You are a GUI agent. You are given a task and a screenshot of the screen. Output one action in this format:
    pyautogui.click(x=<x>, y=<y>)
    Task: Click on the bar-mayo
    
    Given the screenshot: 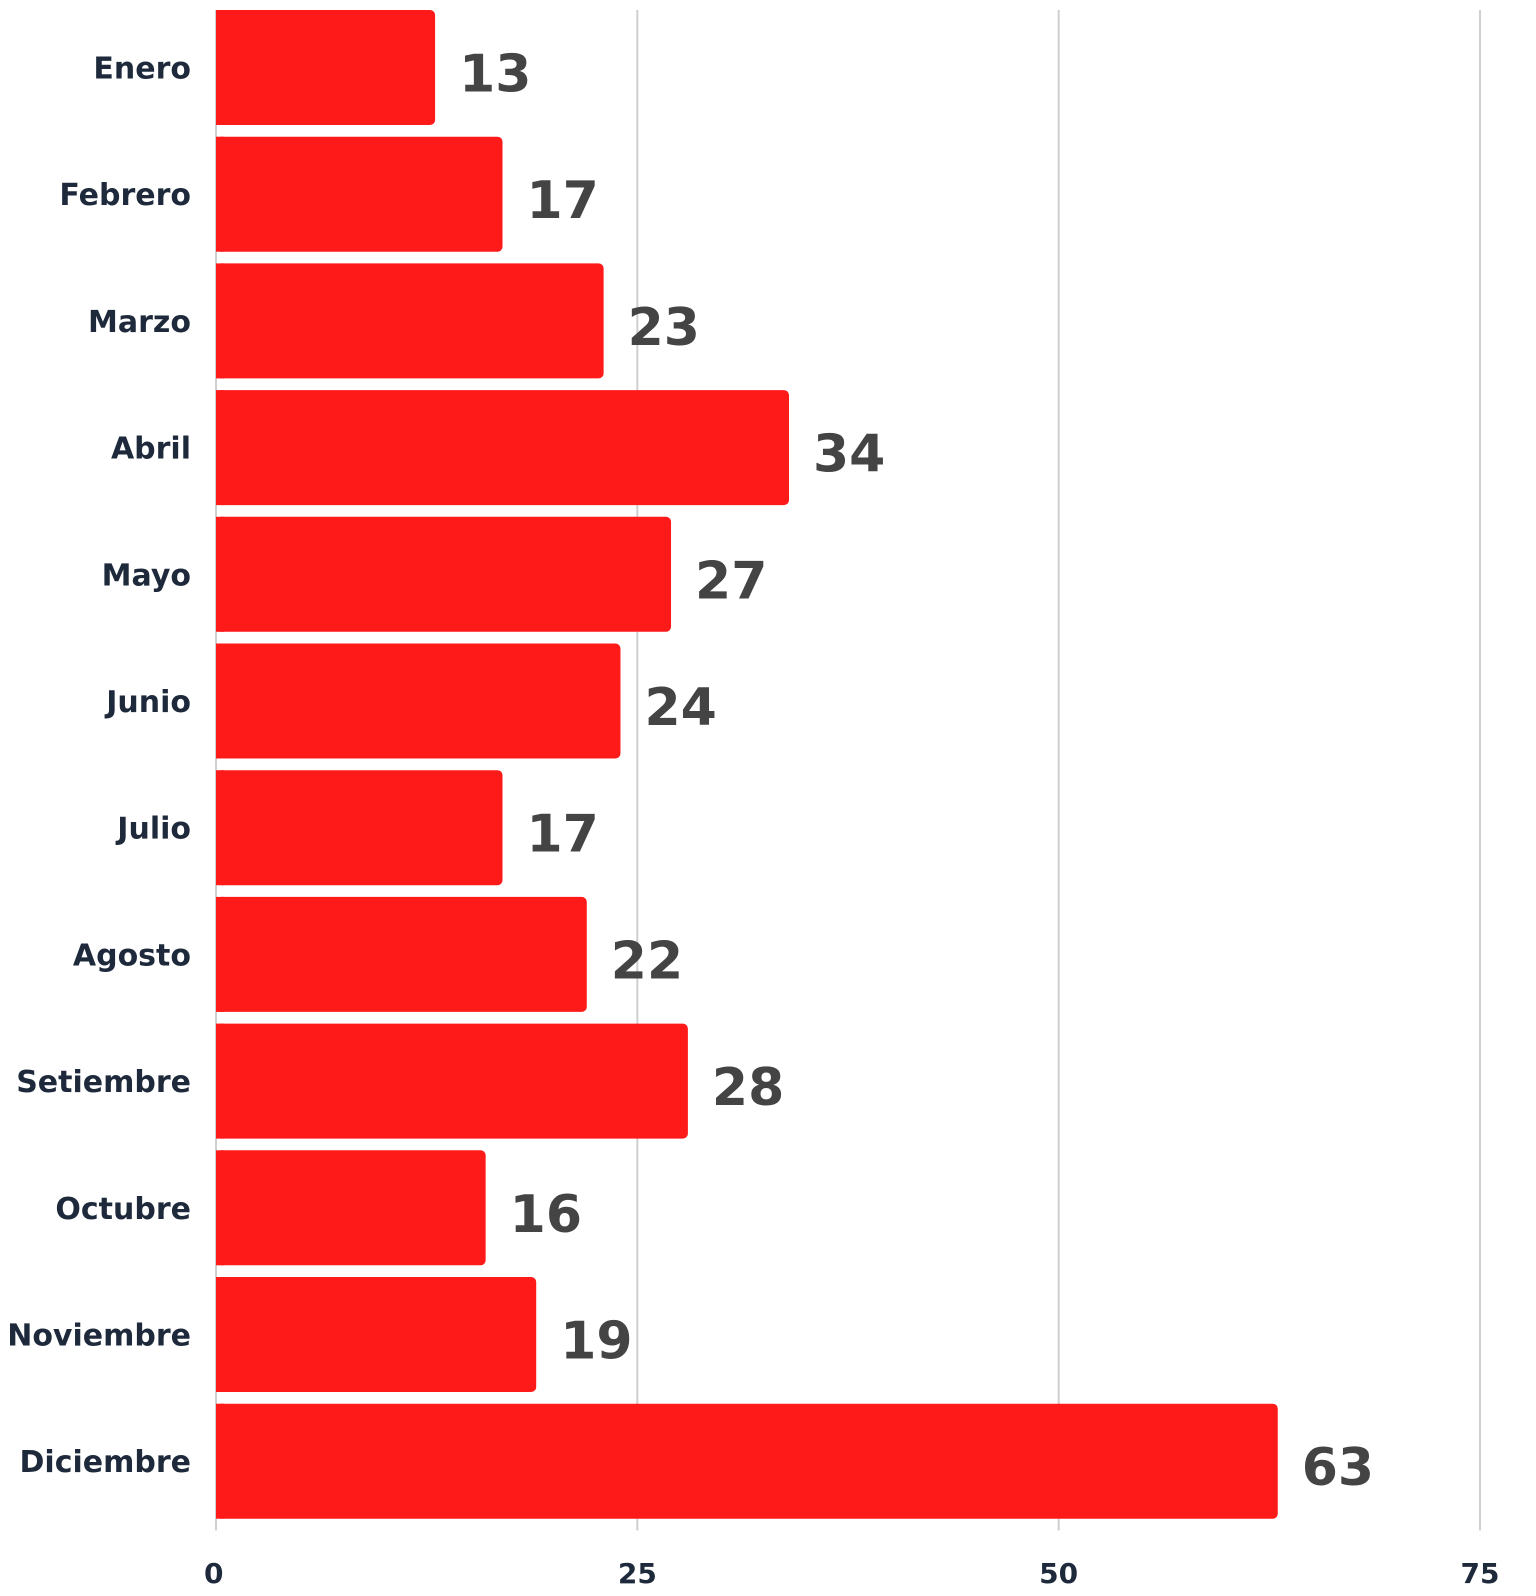 What is the action you would take?
    pyautogui.click(x=444, y=574)
    